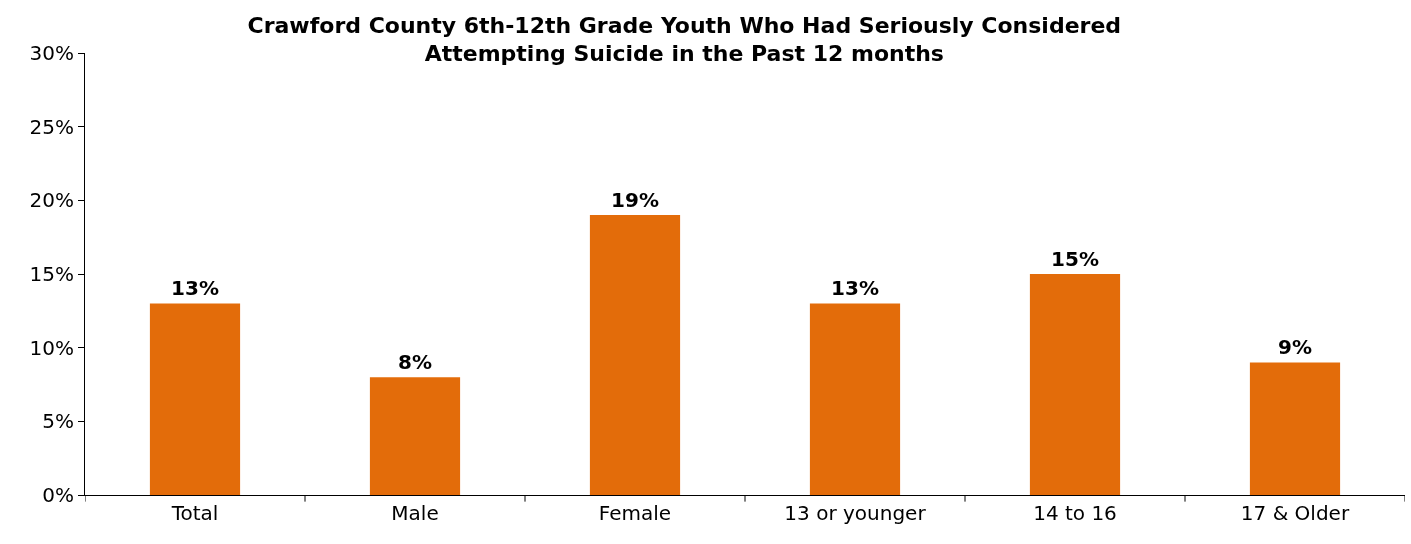  I want to click on y-tick-label: 25%, so click(51, 126).